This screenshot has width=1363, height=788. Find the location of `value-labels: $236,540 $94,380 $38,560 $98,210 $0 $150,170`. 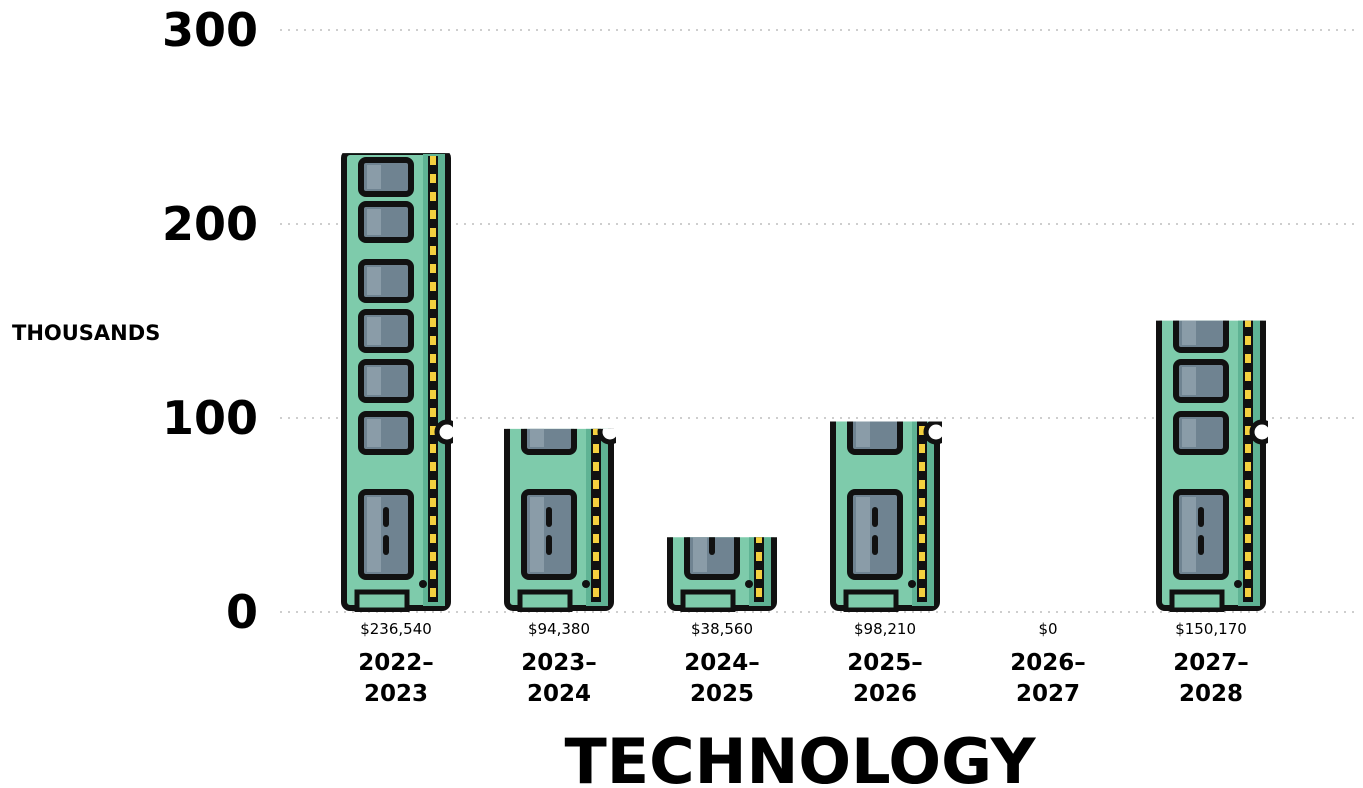

value-labels: $236,540 $94,380 $38,560 $98,210 $0 $150,170 is located at coordinates (803, 629).